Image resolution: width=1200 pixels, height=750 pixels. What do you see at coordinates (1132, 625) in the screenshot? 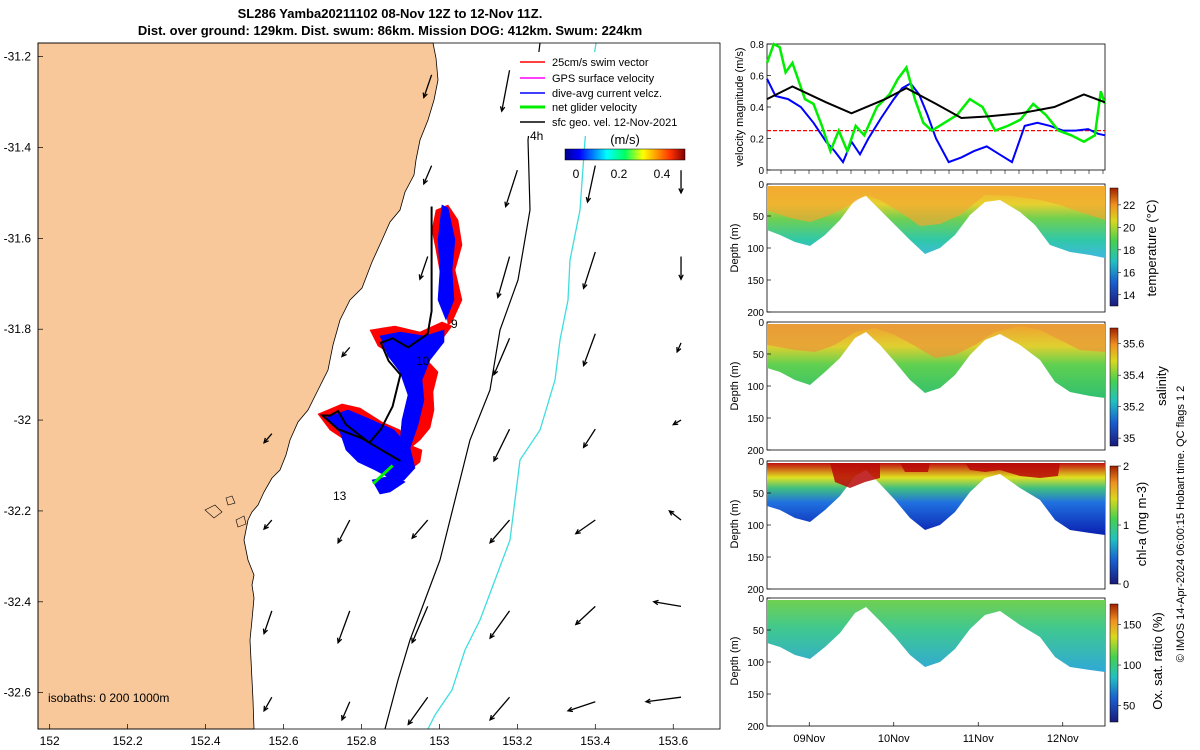
I see `colorbar-tick-label: 150` at bounding box center [1132, 625].